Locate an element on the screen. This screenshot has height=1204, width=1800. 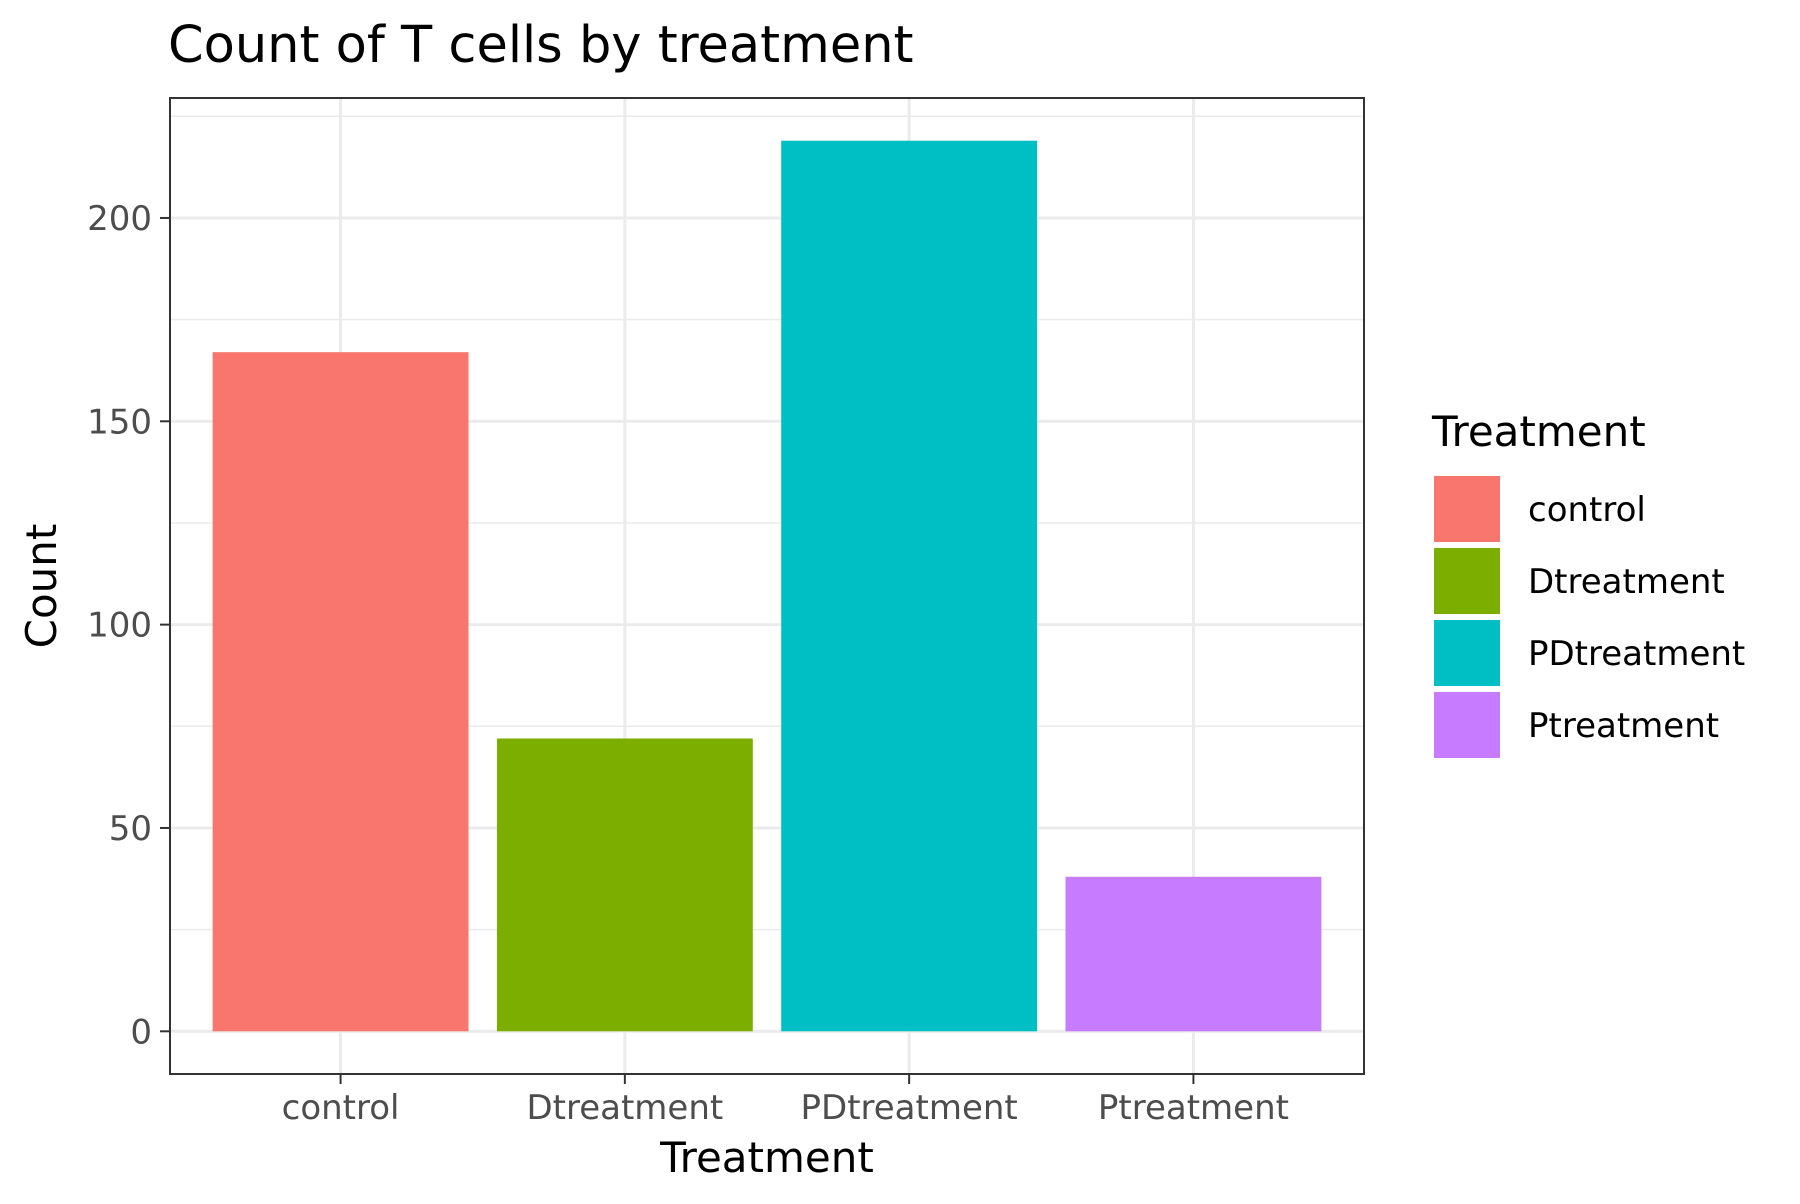
chart-title: Count of T cells by treatment is located at coordinates (541, 45).